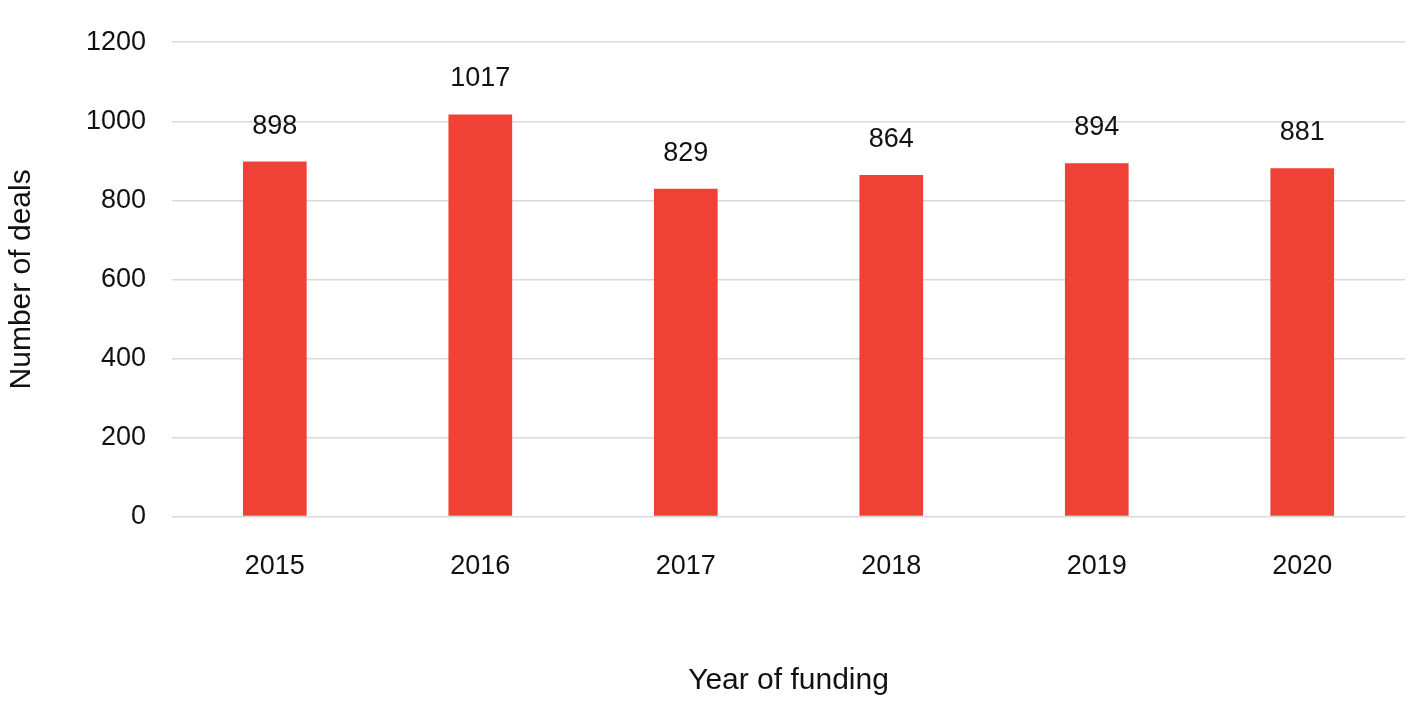 The width and height of the screenshot is (1413, 707). What do you see at coordinates (20, 279) in the screenshot?
I see `y-axis-title: Number of deals` at bounding box center [20, 279].